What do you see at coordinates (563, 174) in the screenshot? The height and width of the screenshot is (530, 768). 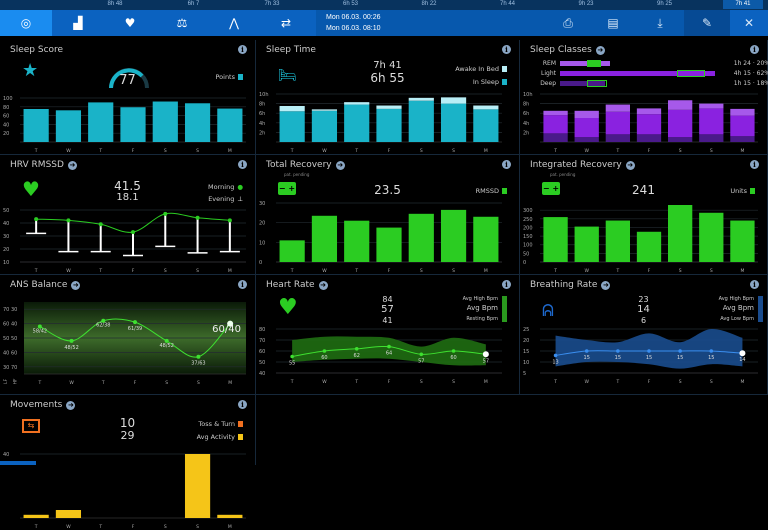 I see `patent-note: pat. pending` at bounding box center [563, 174].